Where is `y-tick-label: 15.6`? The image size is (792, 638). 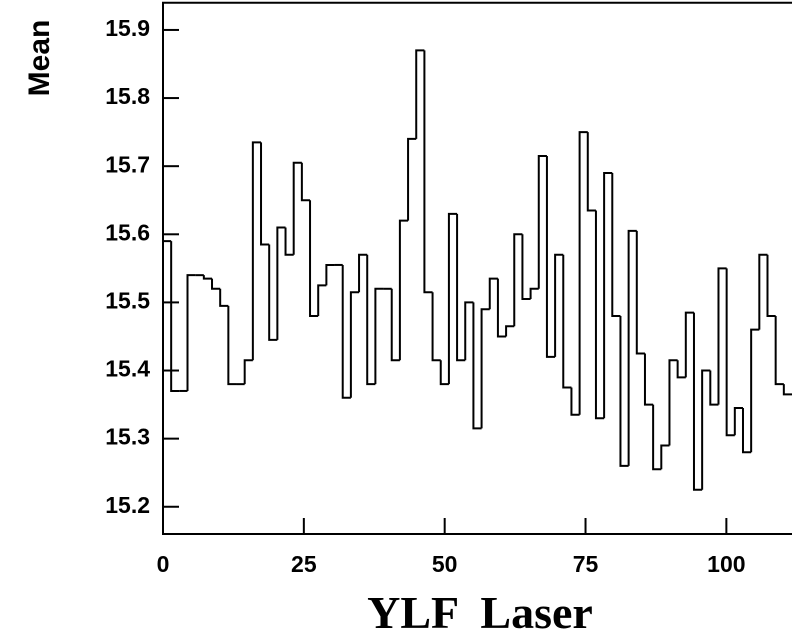
y-tick-label: 15.6 is located at coordinates (127, 232).